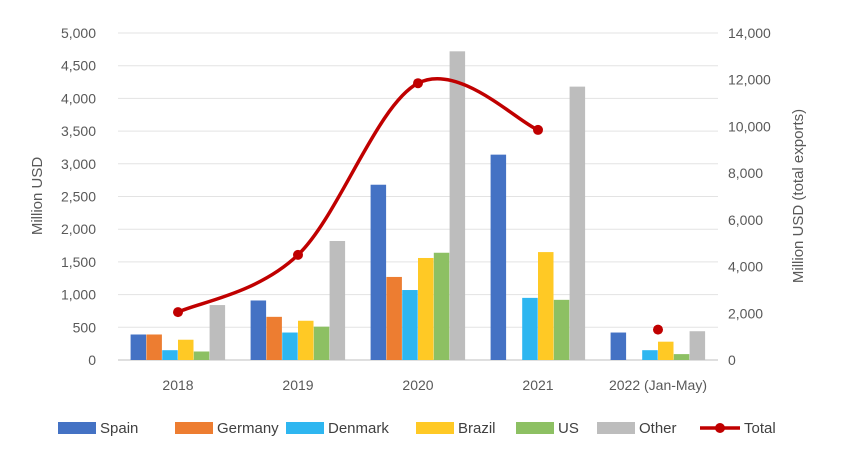 The width and height of the screenshot is (843, 453). What do you see at coordinates (749, 196) in the screenshot?
I see `y2-axis-ticks: 0 2,000 4,000 6,000 8,000 10,000 12,000 14,000` at bounding box center [749, 196].